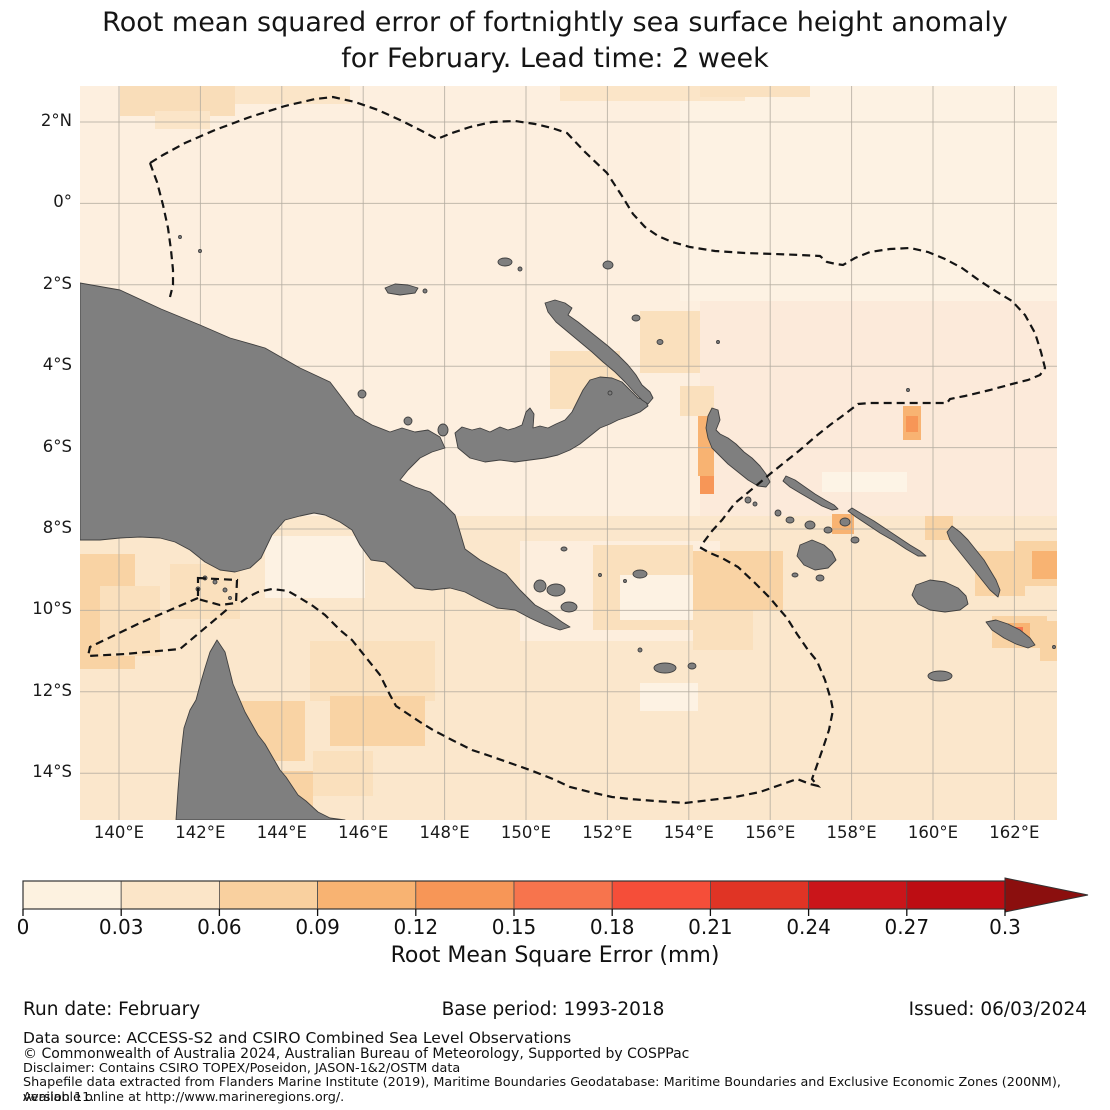 The width and height of the screenshot is (1110, 1110). What do you see at coordinates (401, 289) in the screenshot?
I see `land-manus` at bounding box center [401, 289].